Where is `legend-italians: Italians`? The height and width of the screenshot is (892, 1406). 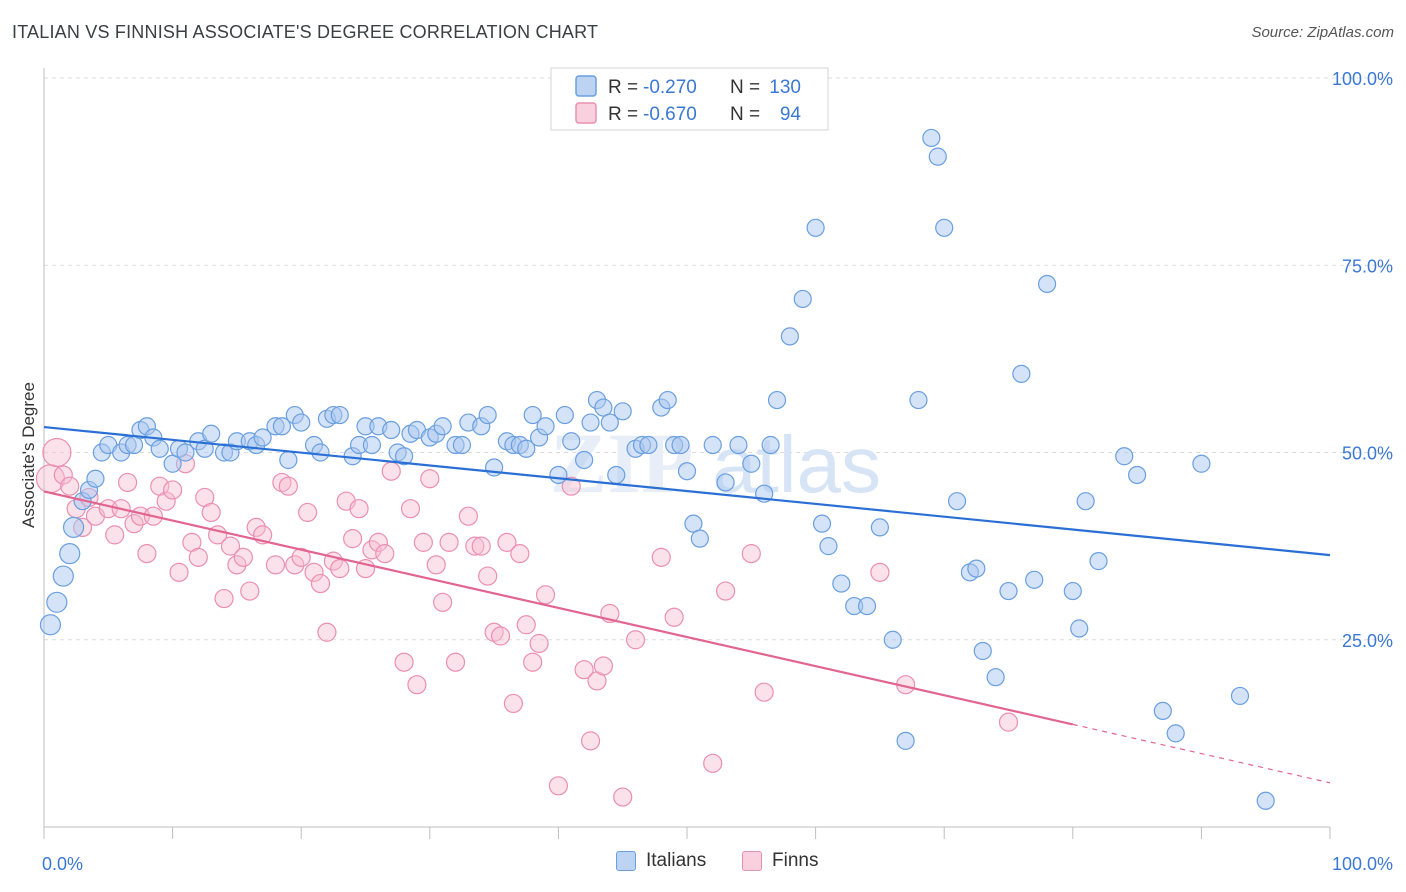
legend-italians: Italians is located at coordinates (661, 861).